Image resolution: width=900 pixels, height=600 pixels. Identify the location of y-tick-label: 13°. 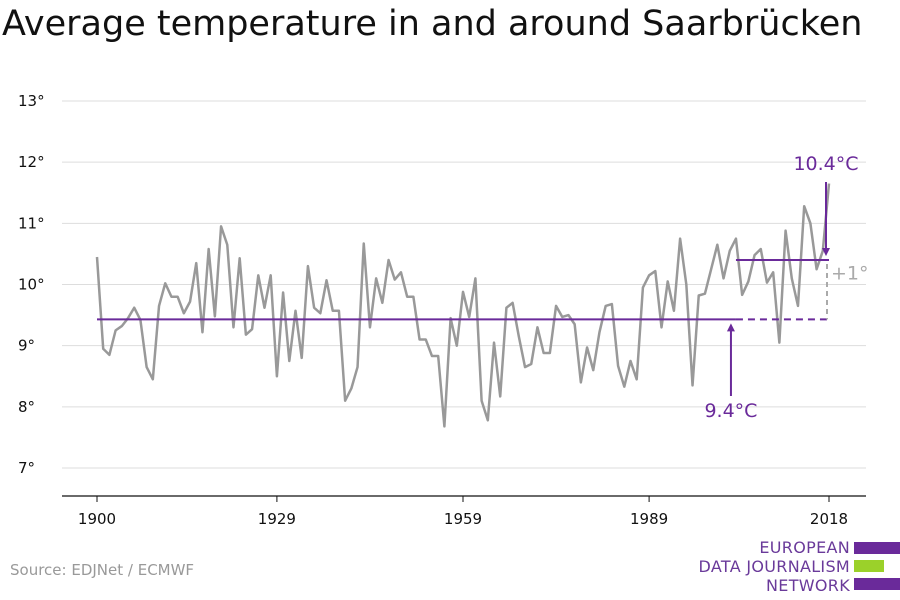
(31, 101).